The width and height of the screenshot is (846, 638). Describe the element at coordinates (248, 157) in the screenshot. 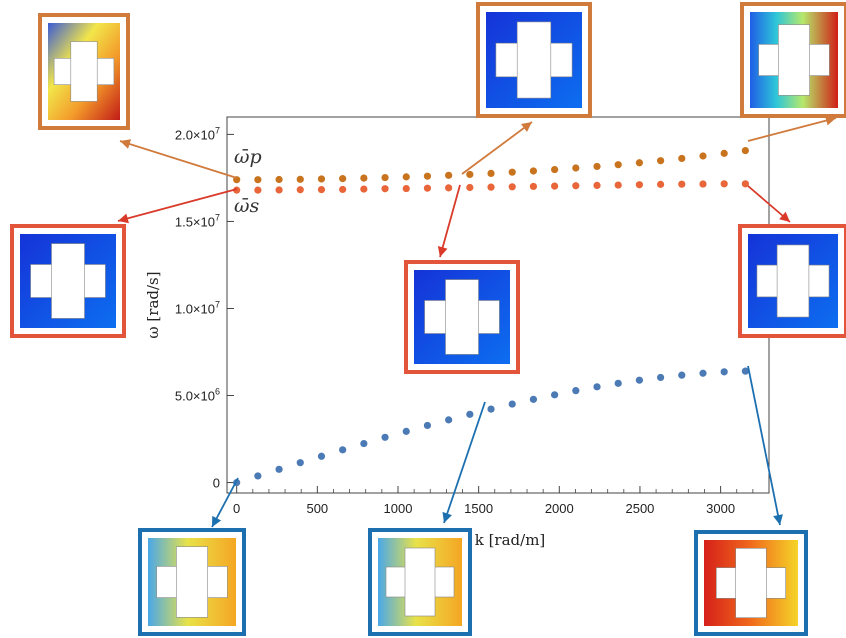

I see `omega-p-label: ω̄p` at that location.